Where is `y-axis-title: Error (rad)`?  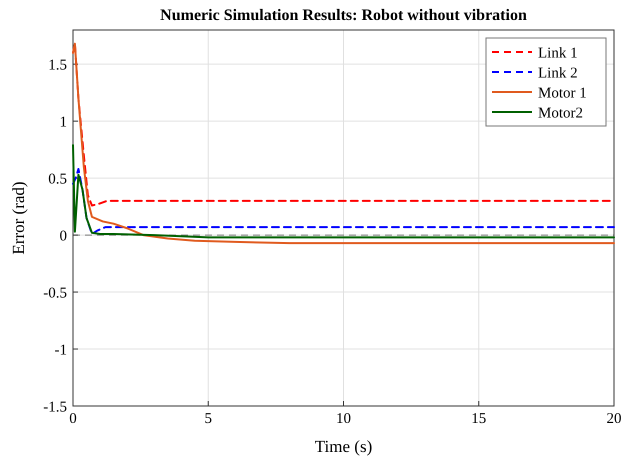 y-axis-title: Error (rad) is located at coordinates (18, 218).